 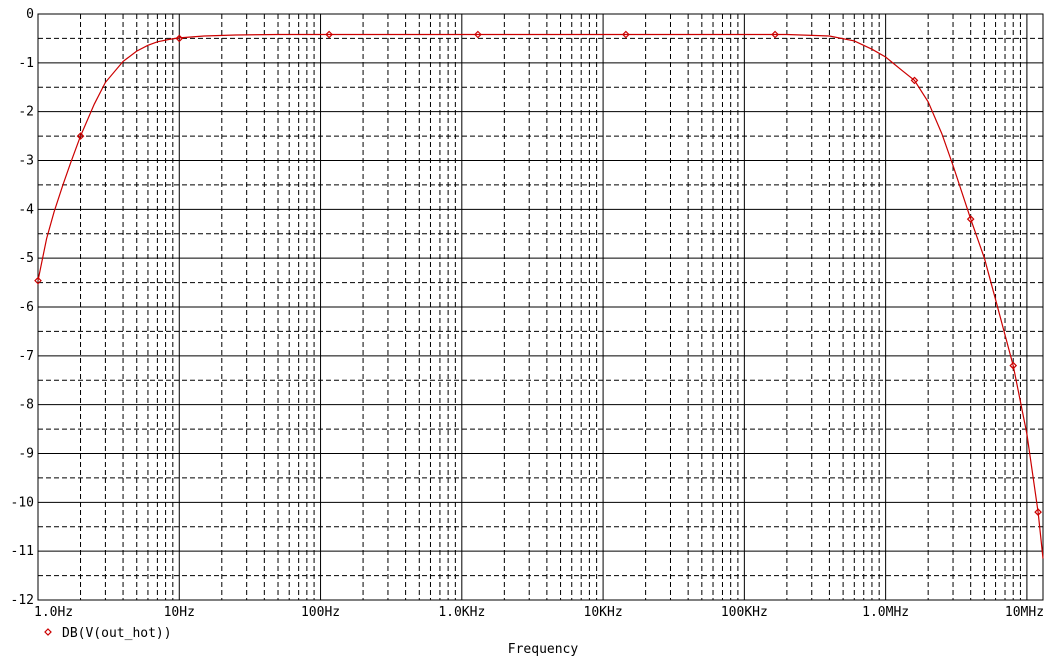 I want to click on x-tick-label: 1.0KHz, so click(x=461, y=612).